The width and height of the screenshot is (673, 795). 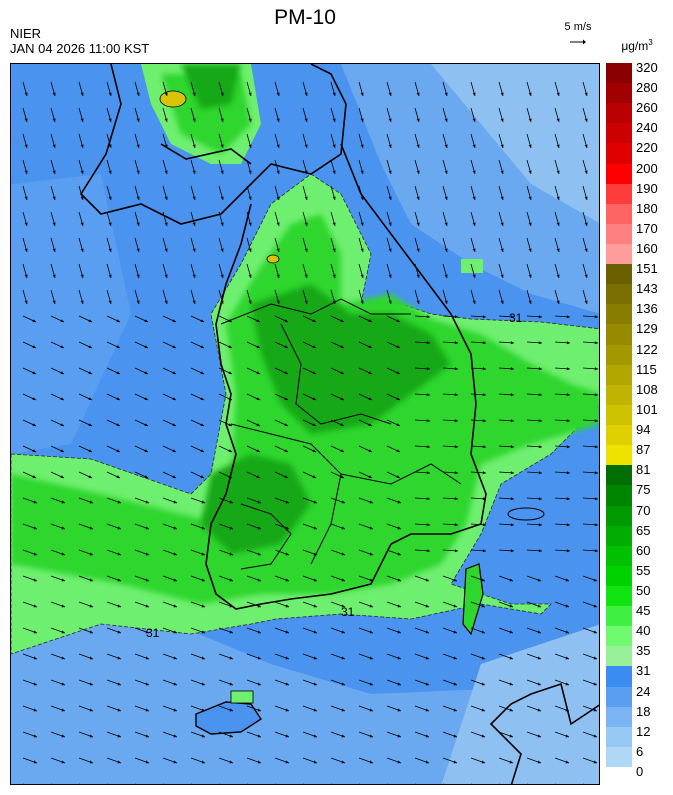 I want to click on legend-label: 115, so click(x=646, y=369).